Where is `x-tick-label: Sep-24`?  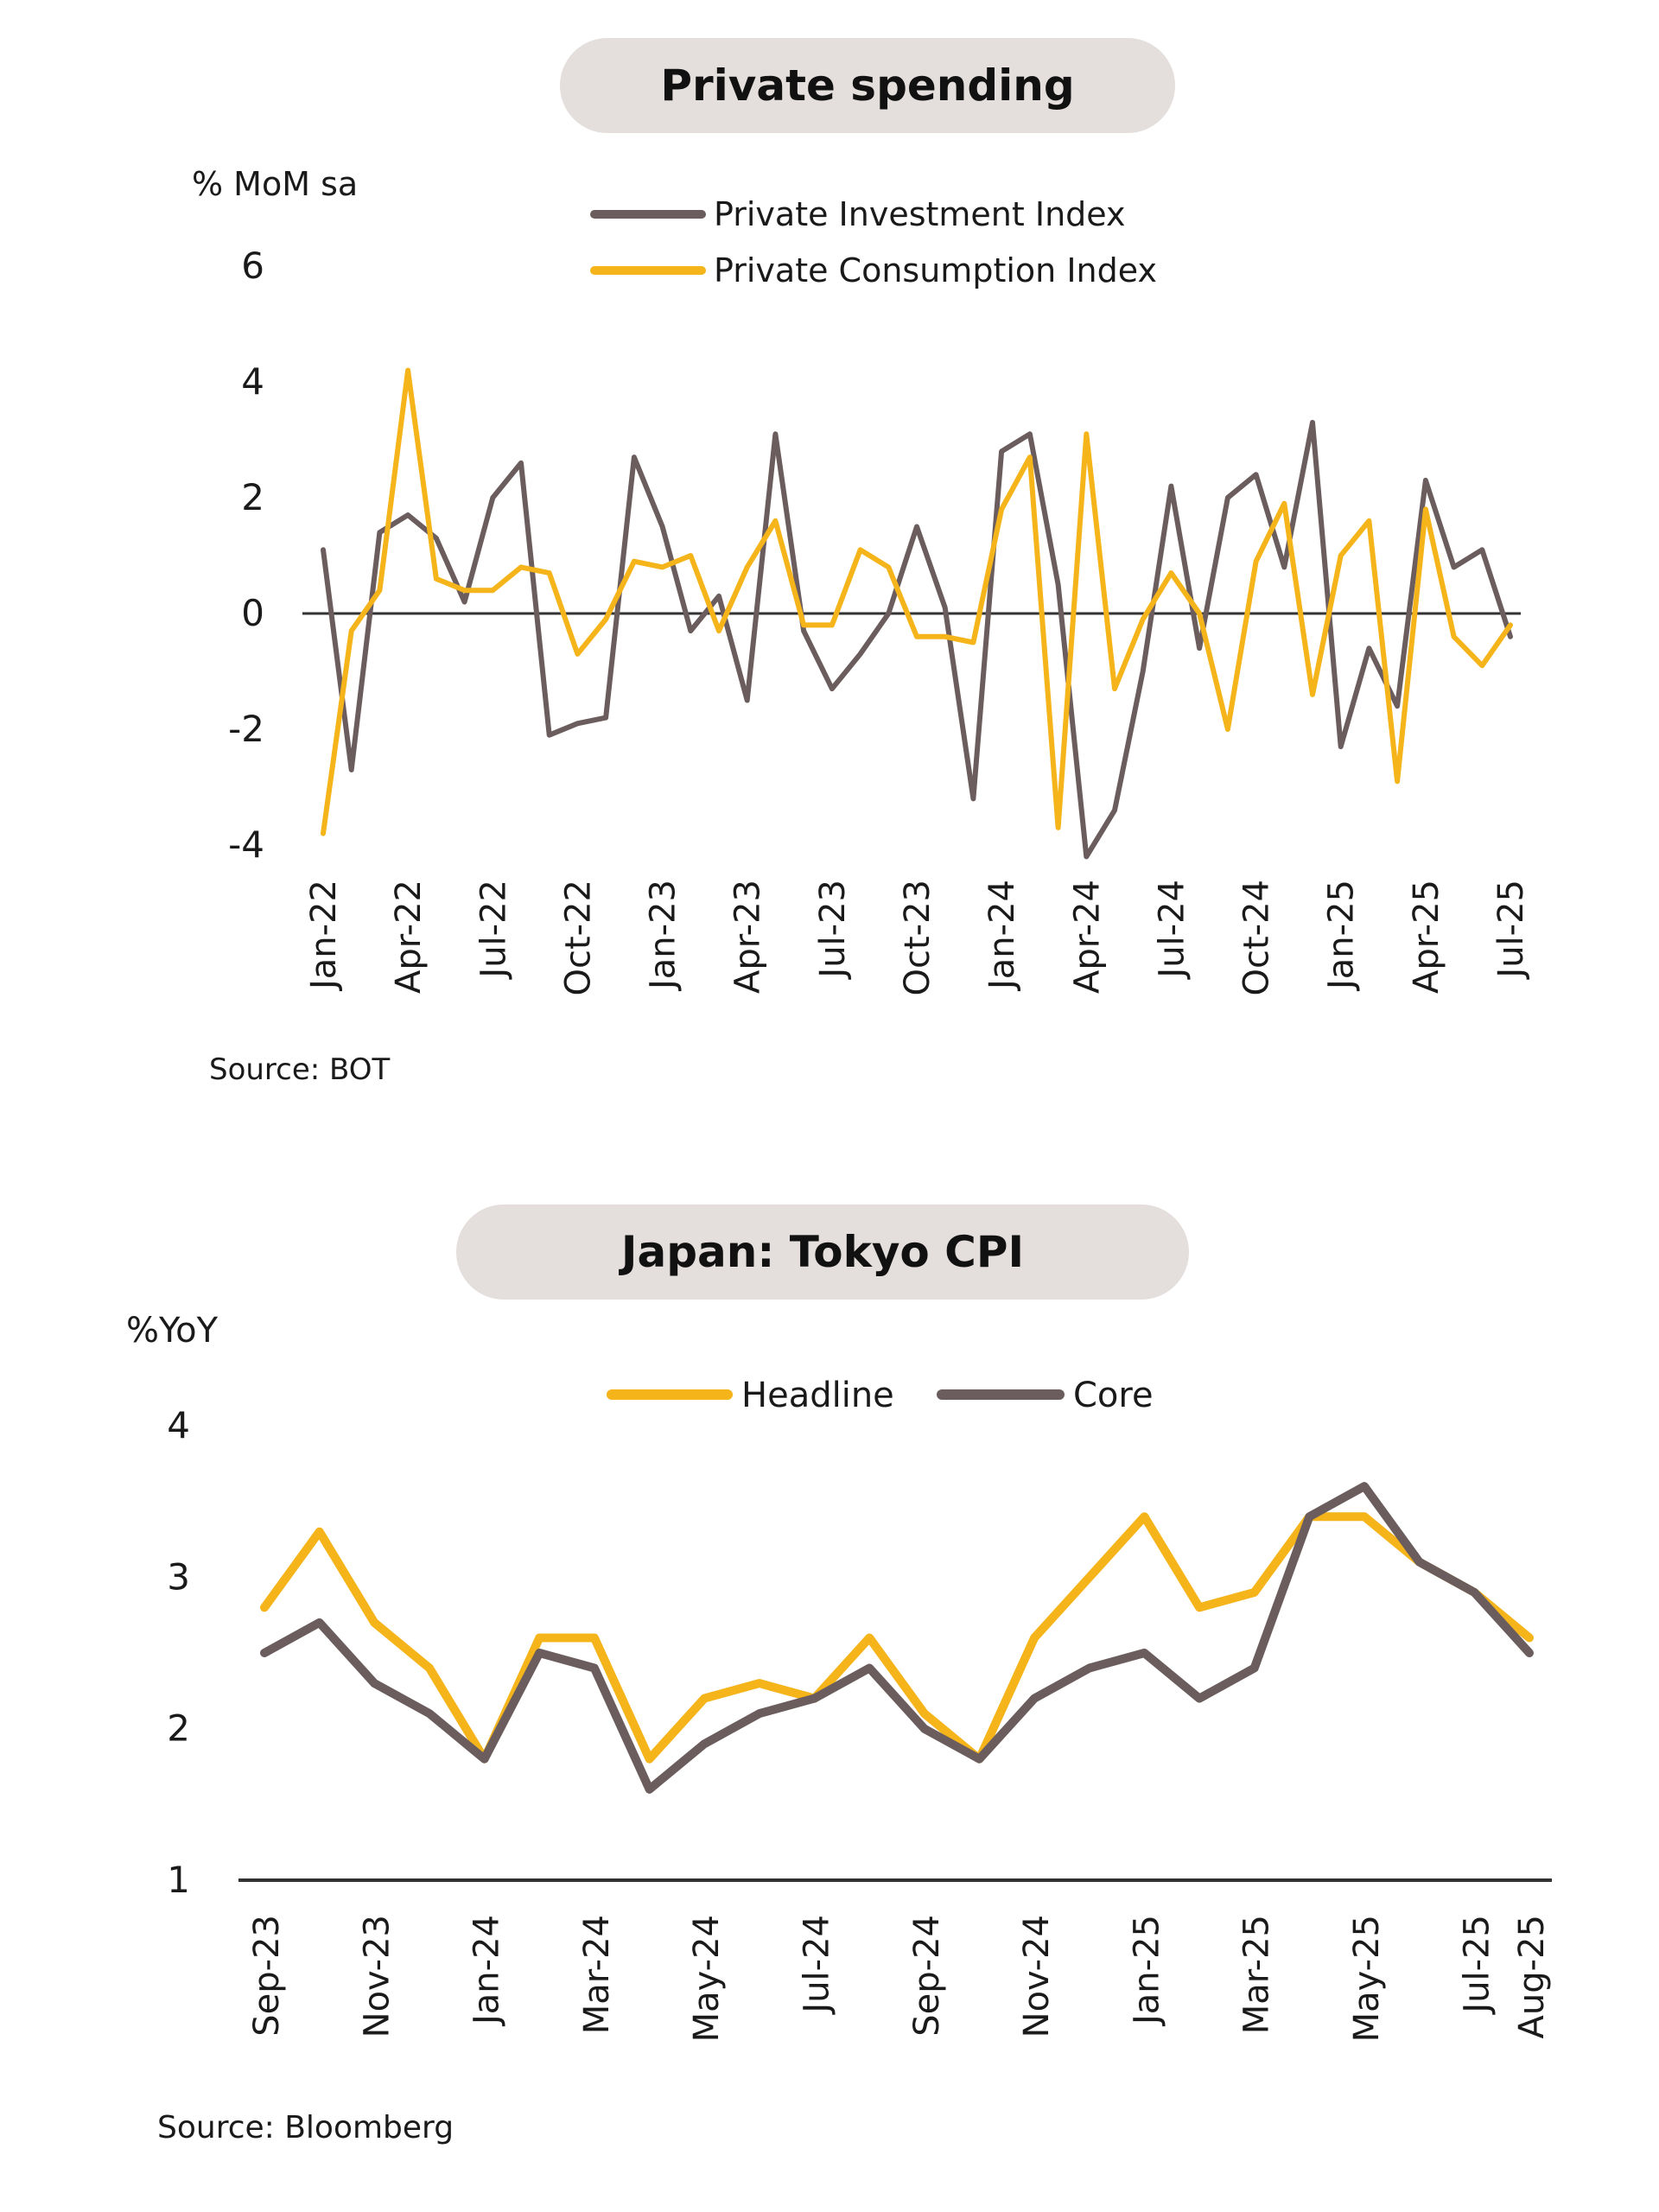 x-tick-label: Sep-24 is located at coordinates (927, 1976).